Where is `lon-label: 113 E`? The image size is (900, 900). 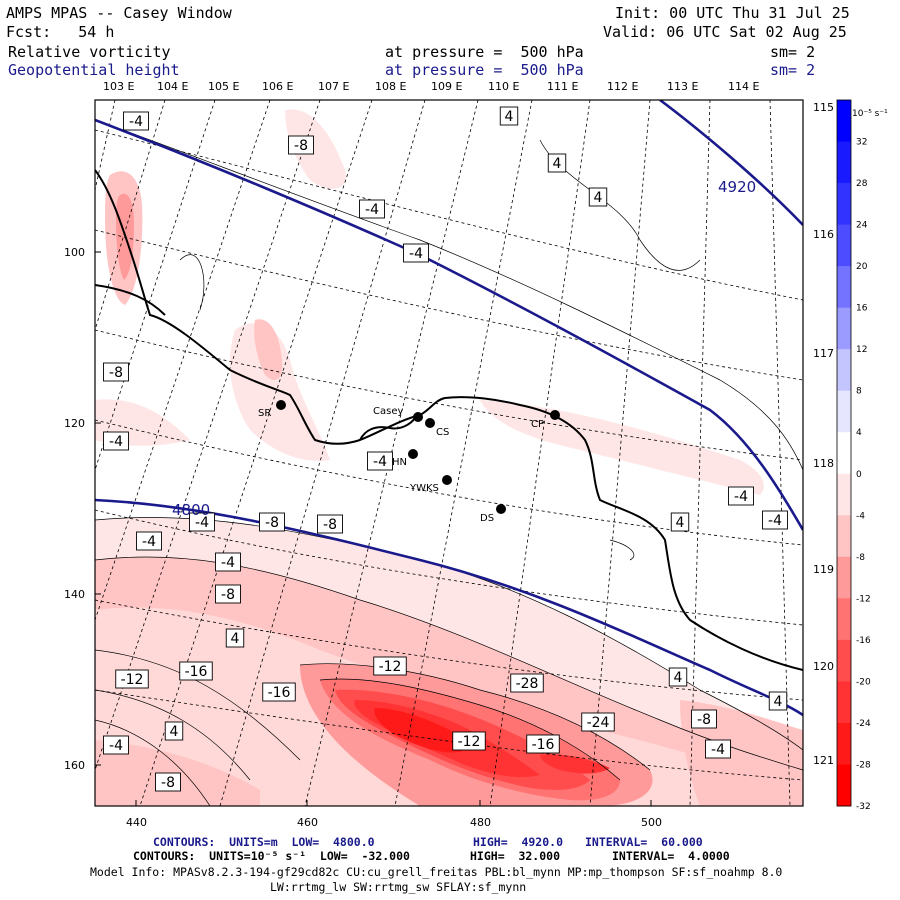
lon-label: 113 E is located at coordinates (682, 86).